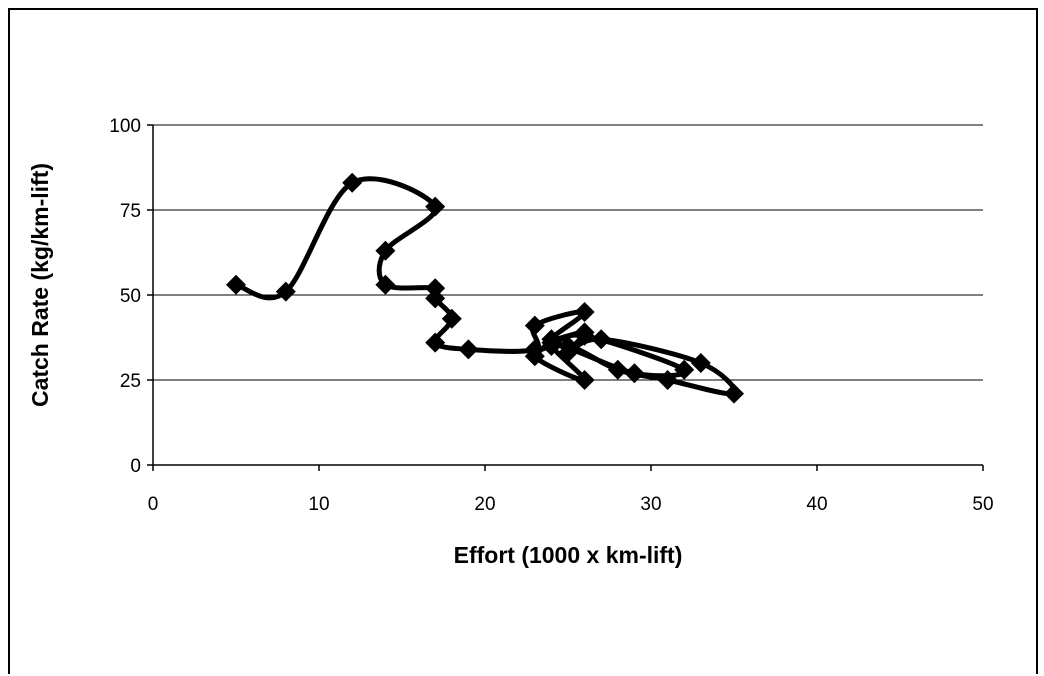  What do you see at coordinates (650, 504) in the screenshot?
I see `x-tick-label: 30` at bounding box center [650, 504].